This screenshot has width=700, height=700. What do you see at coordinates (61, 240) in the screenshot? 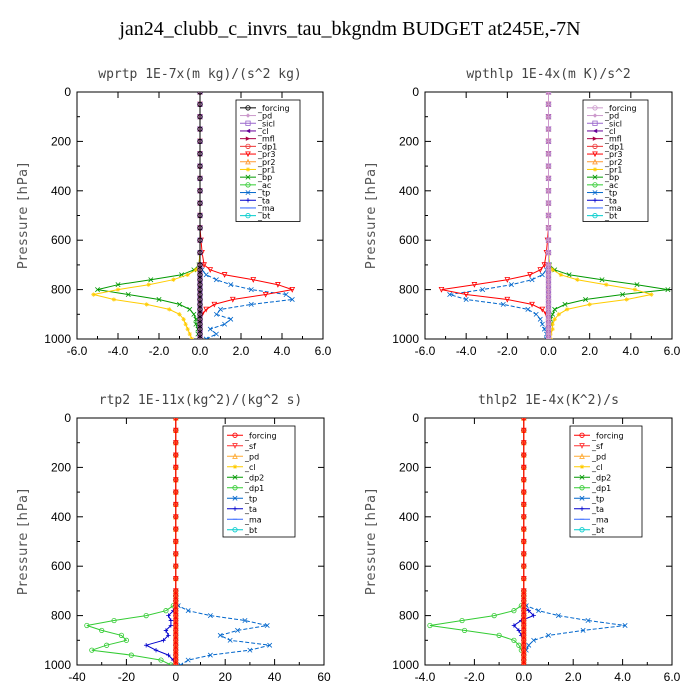
I see `y-tick-label: 600` at bounding box center [61, 240].